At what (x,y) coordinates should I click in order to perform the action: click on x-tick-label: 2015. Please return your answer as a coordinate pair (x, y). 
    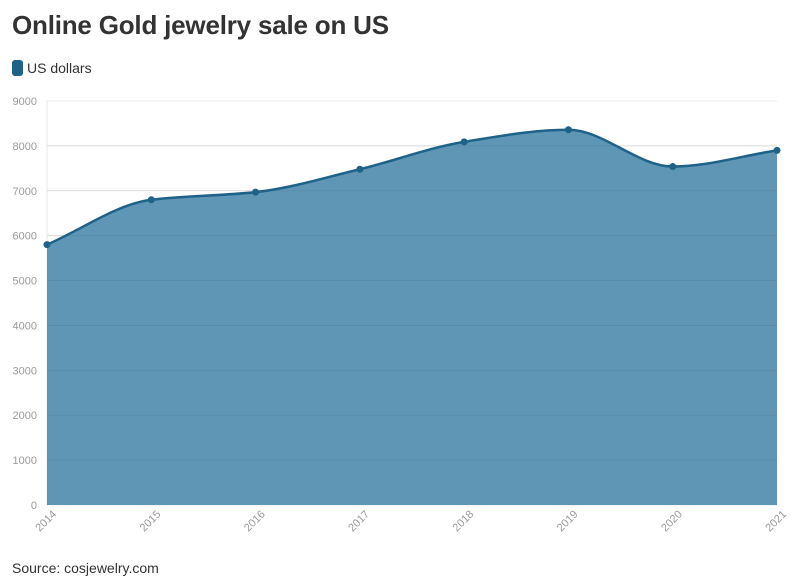
    Looking at the image, I should click on (151, 521).